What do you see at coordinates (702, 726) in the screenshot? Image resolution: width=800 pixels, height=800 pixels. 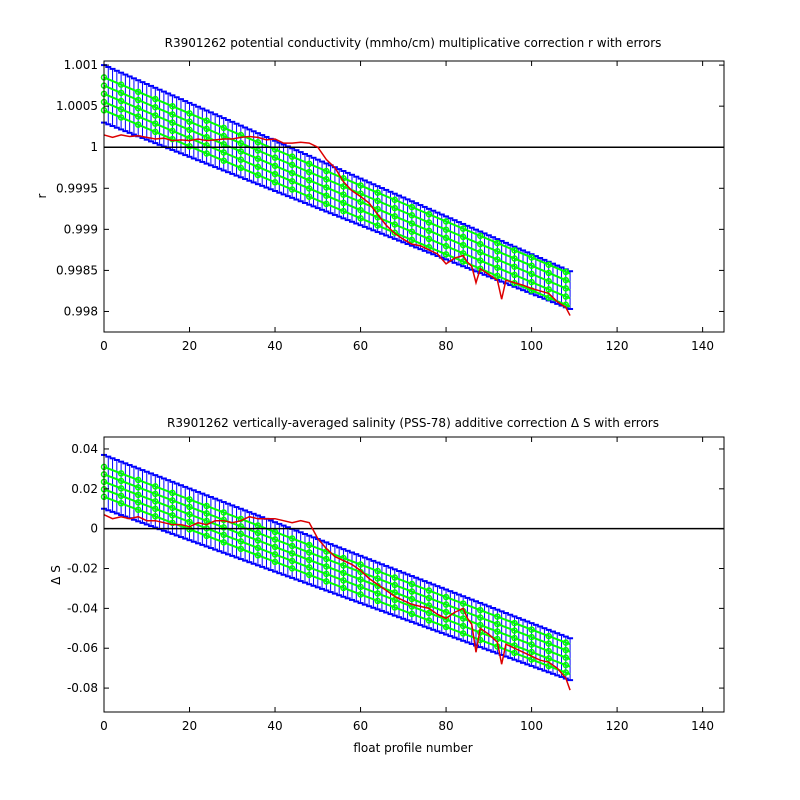 I see `x-tick-label: 140` at bounding box center [702, 726].